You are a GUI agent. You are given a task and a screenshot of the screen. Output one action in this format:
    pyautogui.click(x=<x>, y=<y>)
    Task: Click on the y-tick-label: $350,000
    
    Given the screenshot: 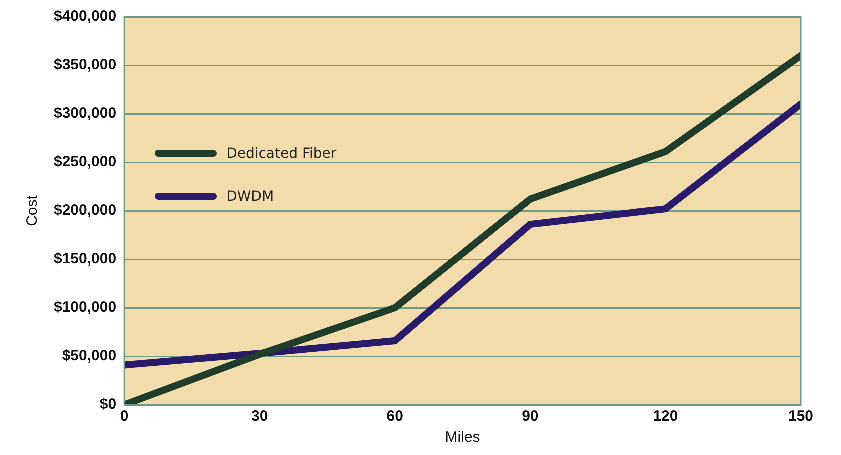 What is the action you would take?
    pyautogui.click(x=85, y=65)
    